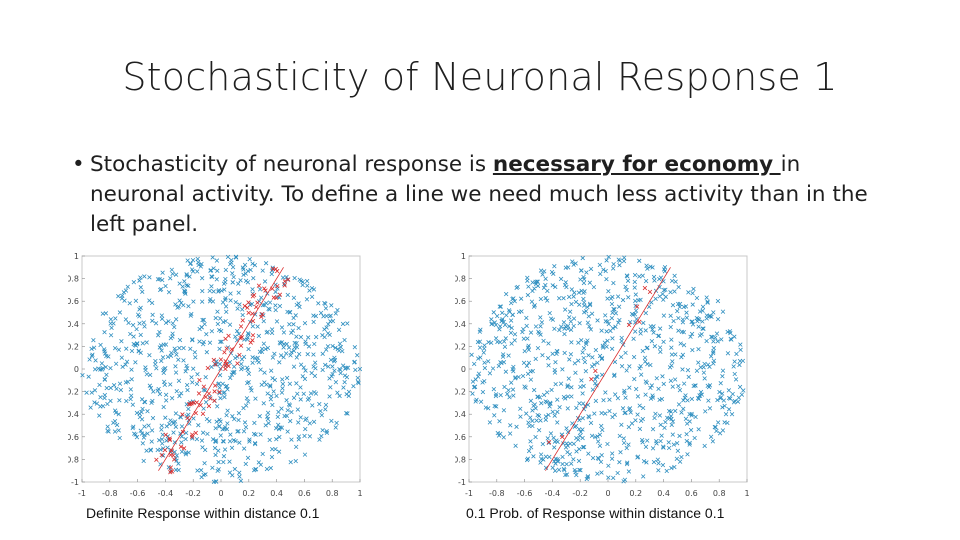 This screenshot has width=960, height=540. What do you see at coordinates (276, 493) in the screenshot?
I see `x-tick-label: 0.4` at bounding box center [276, 493].